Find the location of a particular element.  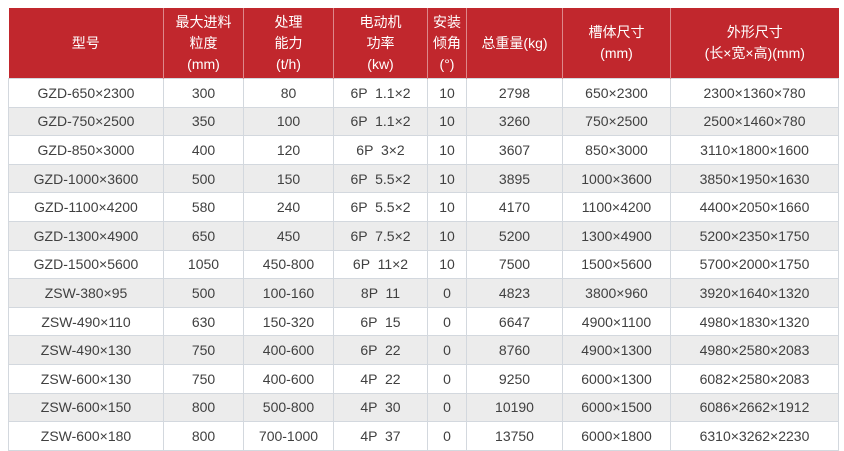

table-cell: ZSW-490×130 is located at coordinates (86, 350).